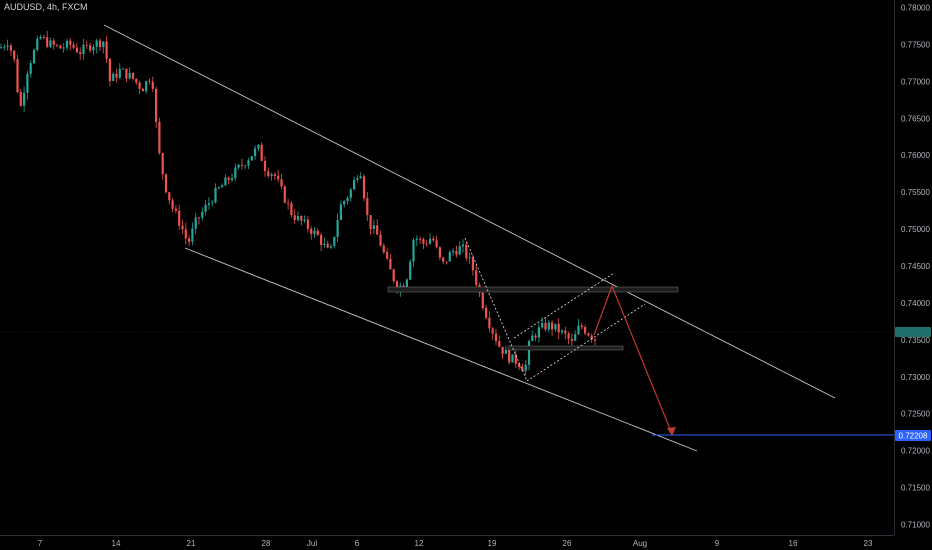 The height and width of the screenshot is (550, 932). What do you see at coordinates (357, 543) in the screenshot?
I see `time-tick-label: 6` at bounding box center [357, 543].